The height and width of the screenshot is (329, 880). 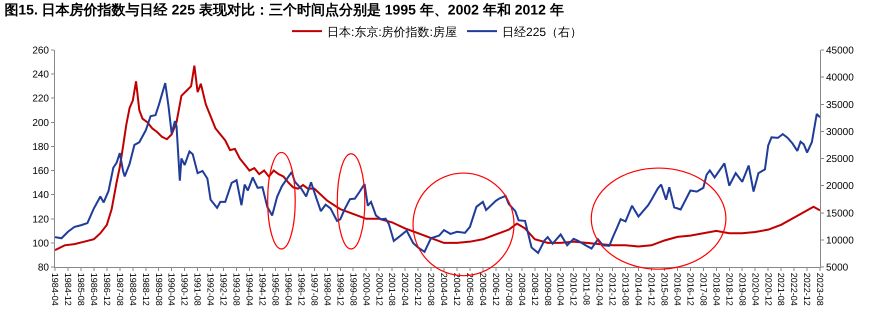 I want to click on x-tick-label: 1997-08, so click(x=314, y=289).